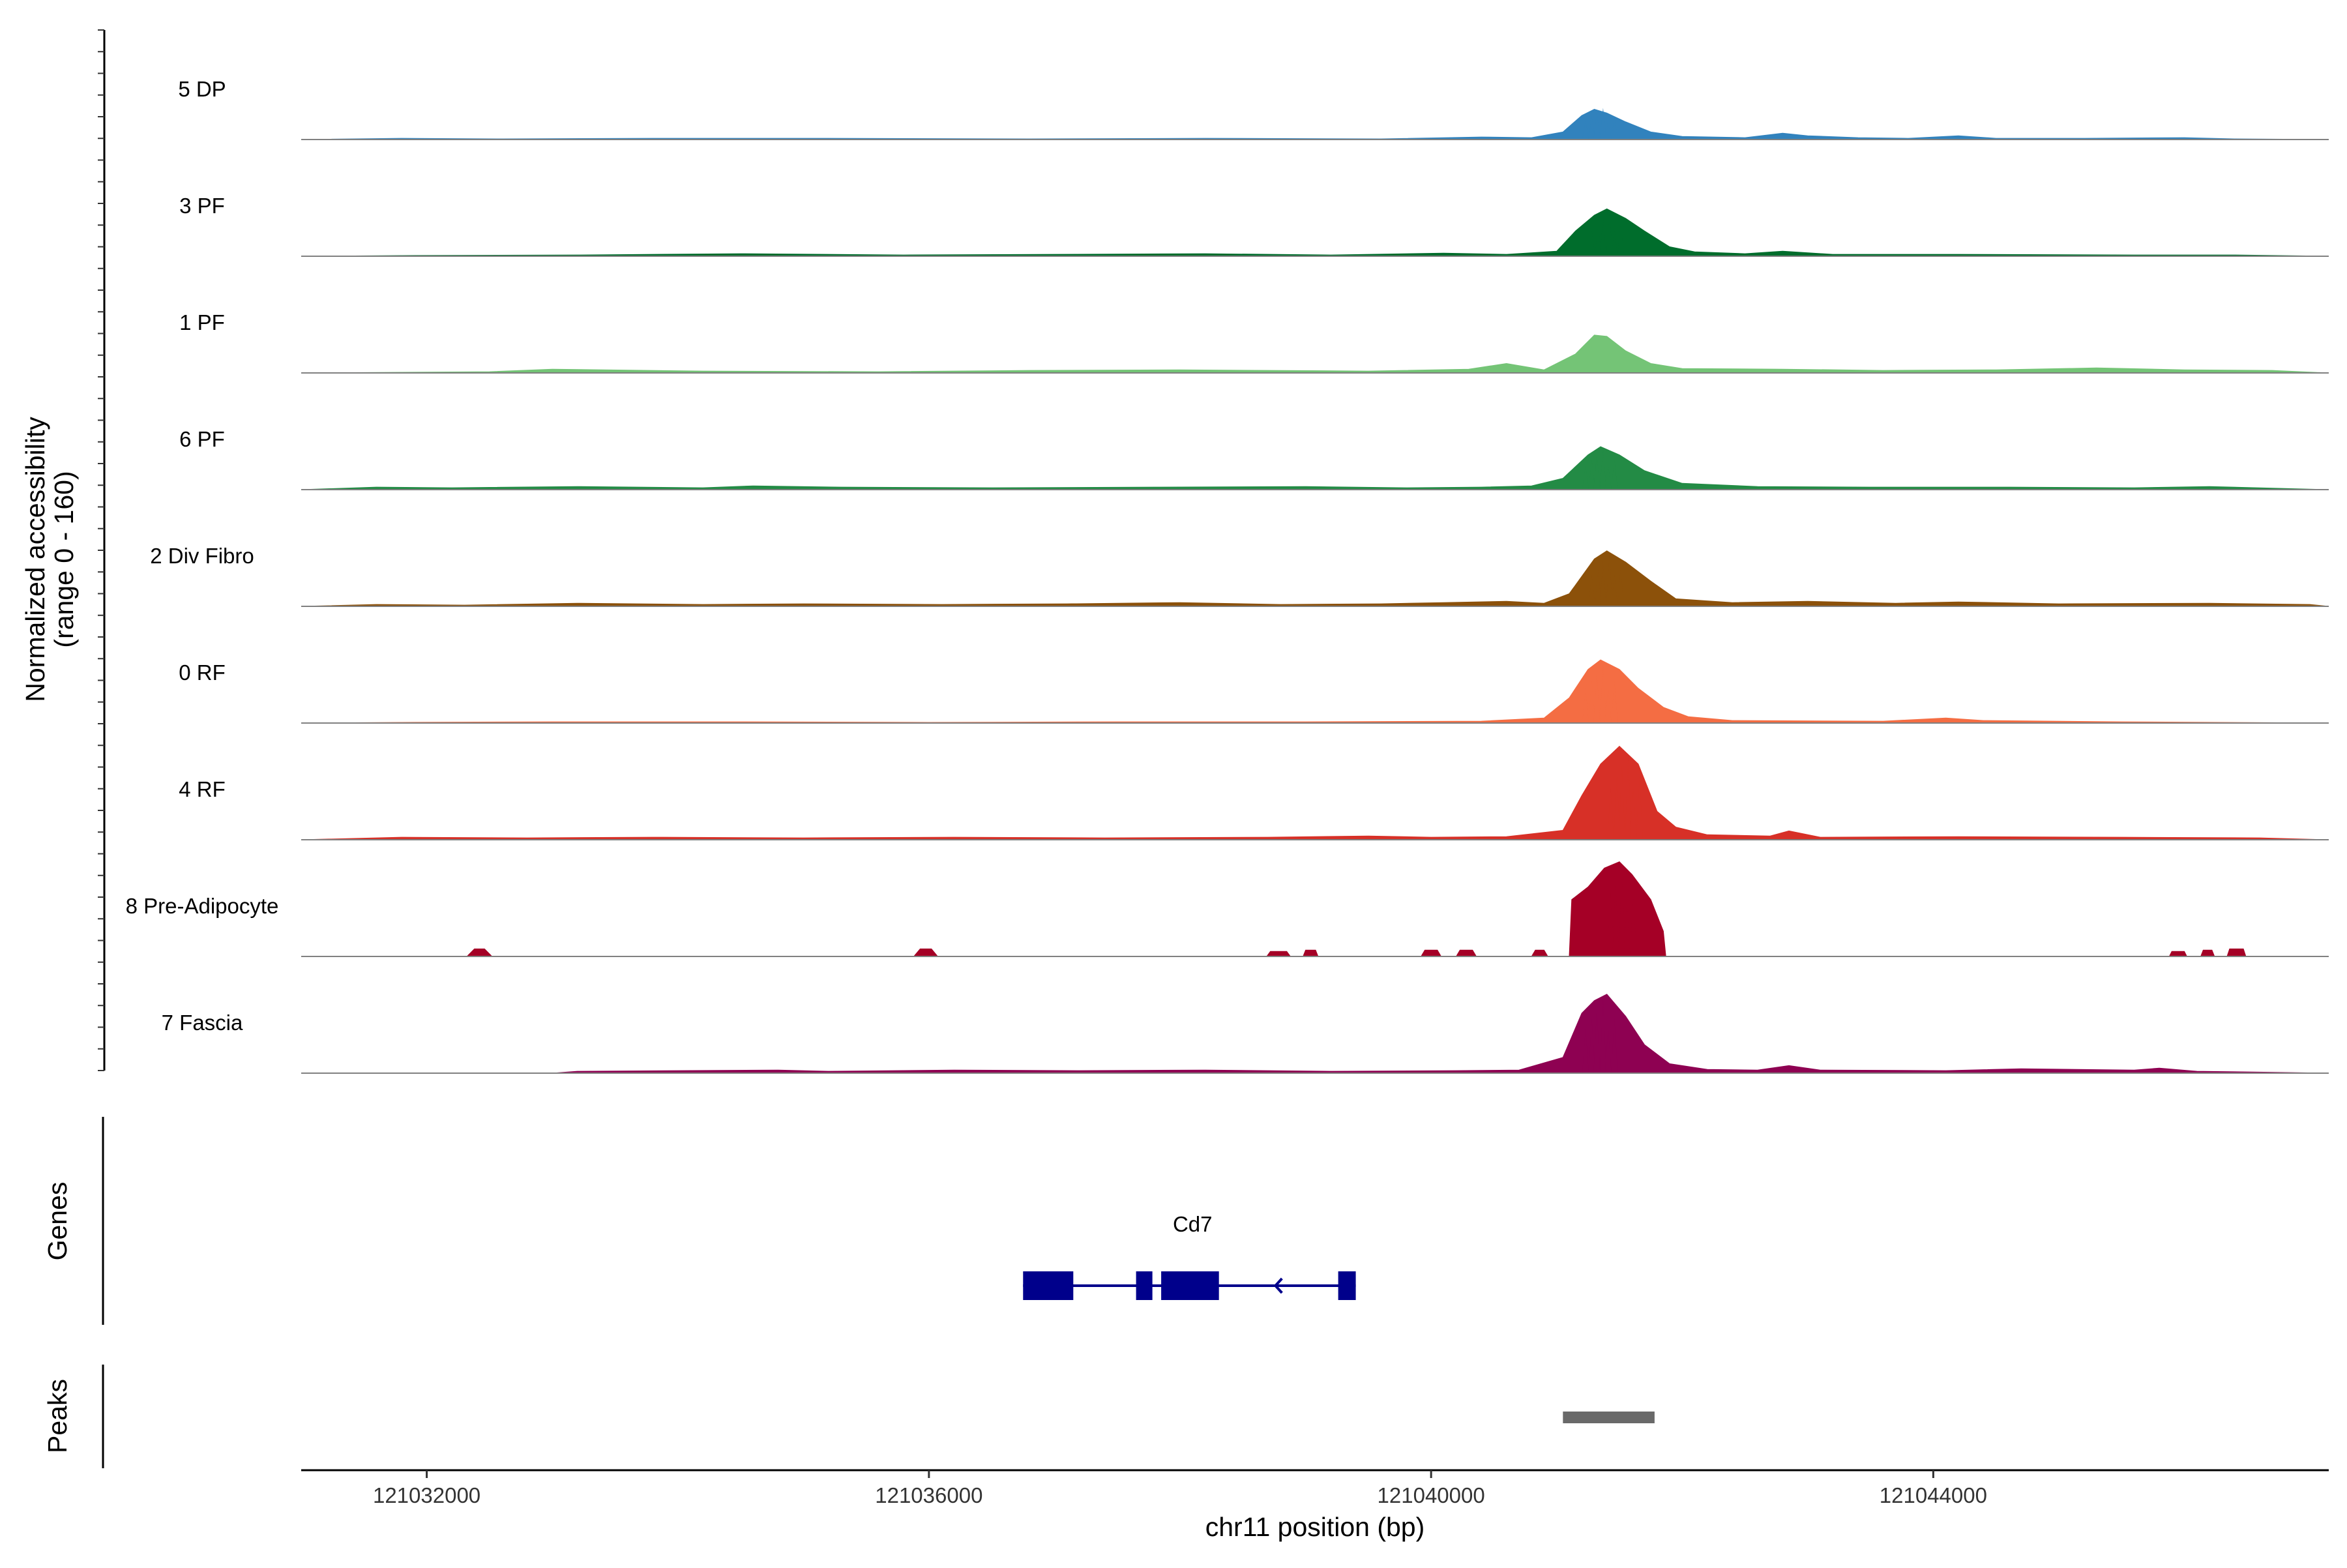  What do you see at coordinates (102, 550) in the screenshot?
I see `y-axis-accessibility` at bounding box center [102, 550].